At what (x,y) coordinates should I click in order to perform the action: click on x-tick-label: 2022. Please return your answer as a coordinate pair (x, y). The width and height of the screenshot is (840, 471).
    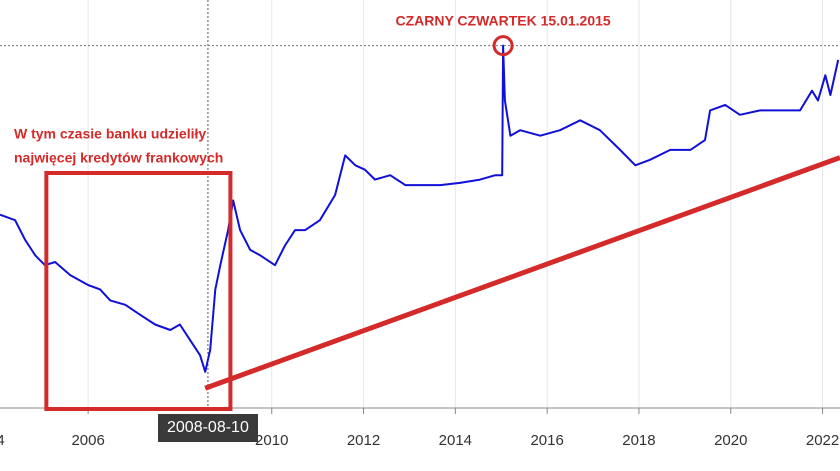
    Looking at the image, I should click on (822, 440).